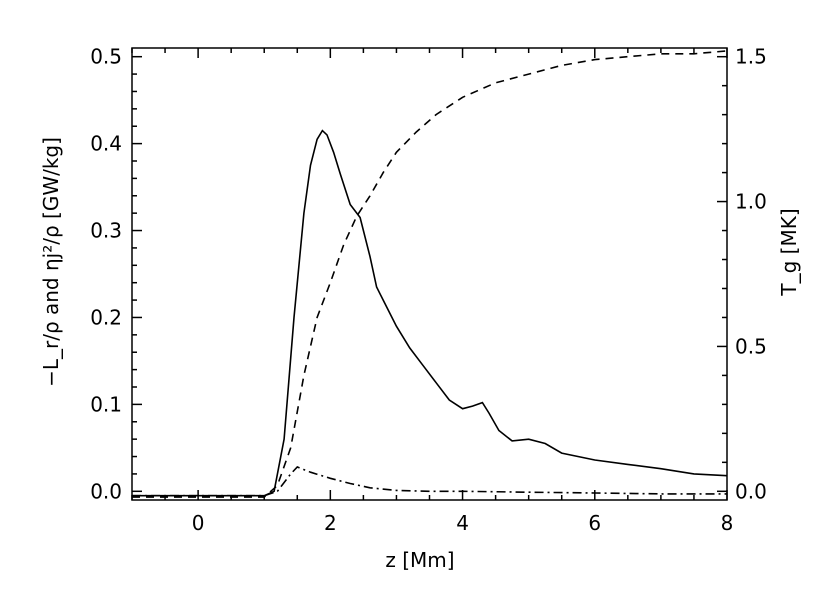  Describe the element at coordinates (429, 481) in the screenshot. I see `series-dashdot-line` at that location.